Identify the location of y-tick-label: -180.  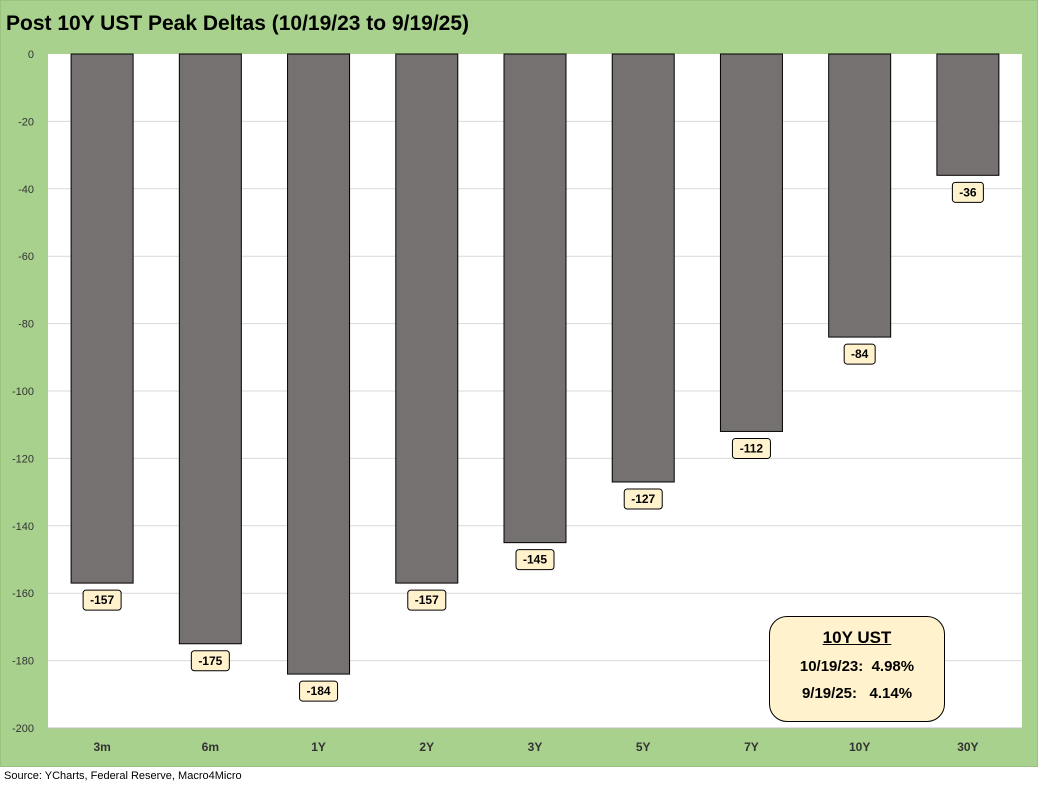
(23, 662).